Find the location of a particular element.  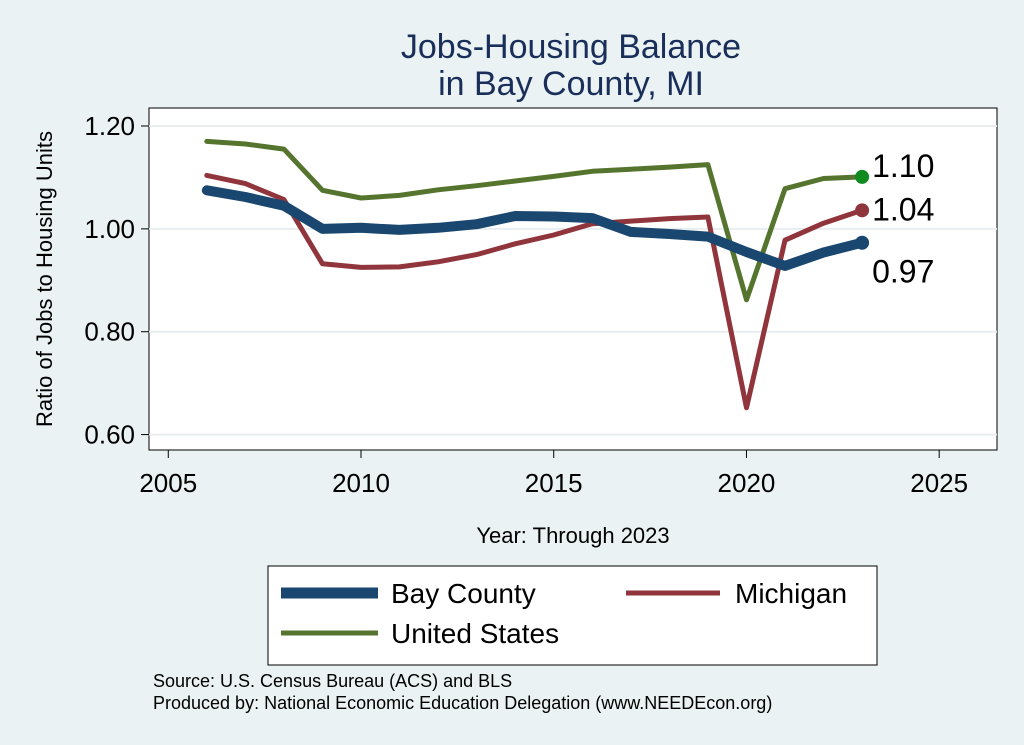

legend-label-united-states: United States is located at coordinates (475, 633).